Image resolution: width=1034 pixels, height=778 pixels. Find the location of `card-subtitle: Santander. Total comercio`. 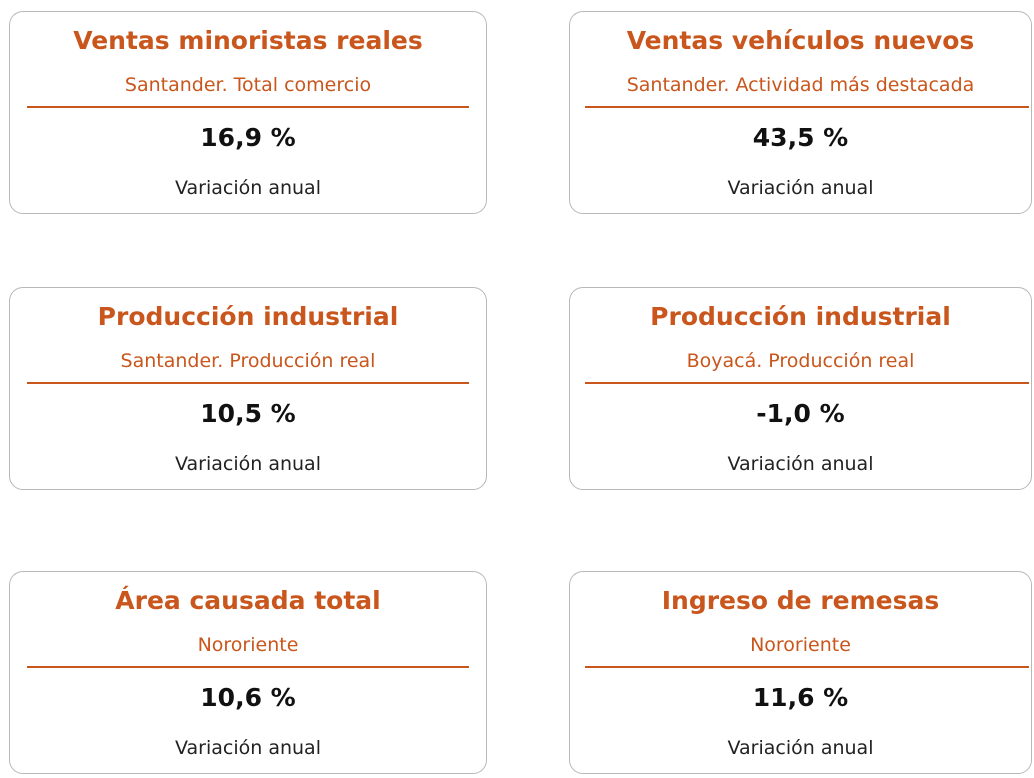

card-subtitle: Santander. Total comercio is located at coordinates (248, 85).